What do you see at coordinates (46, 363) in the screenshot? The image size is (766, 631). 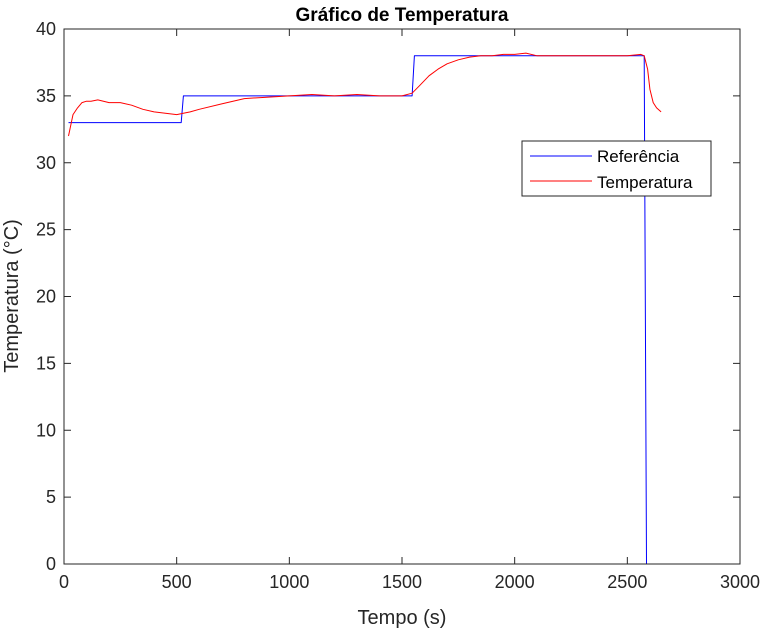 I see `y-tick-label: 15` at bounding box center [46, 363].